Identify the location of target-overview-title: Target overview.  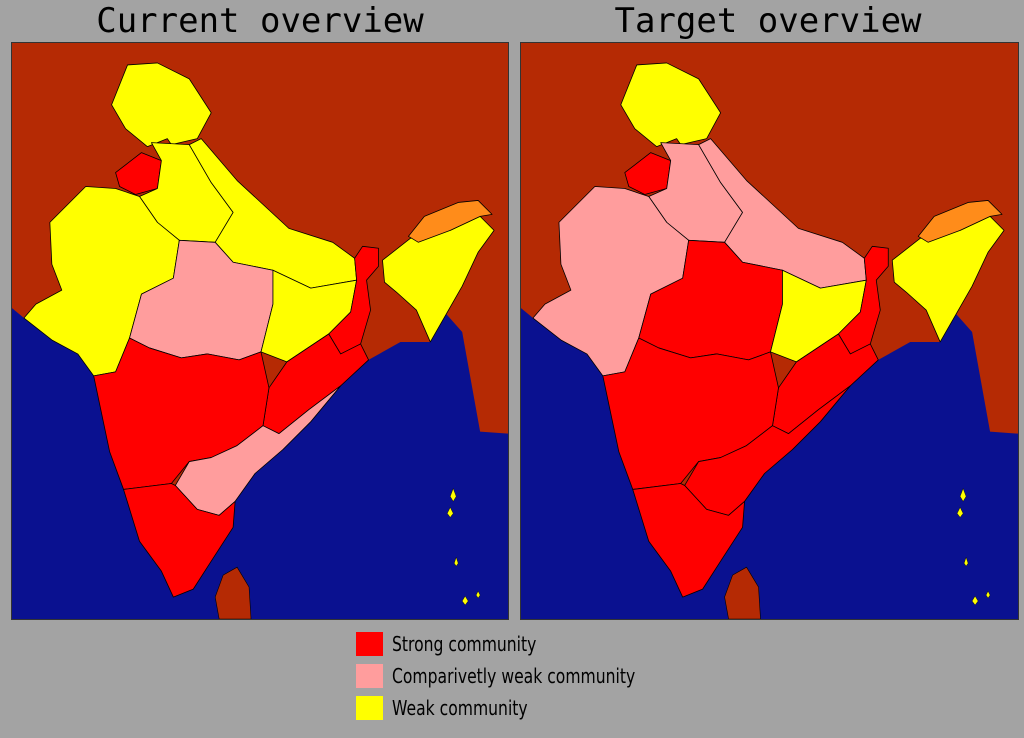
(768, 21).